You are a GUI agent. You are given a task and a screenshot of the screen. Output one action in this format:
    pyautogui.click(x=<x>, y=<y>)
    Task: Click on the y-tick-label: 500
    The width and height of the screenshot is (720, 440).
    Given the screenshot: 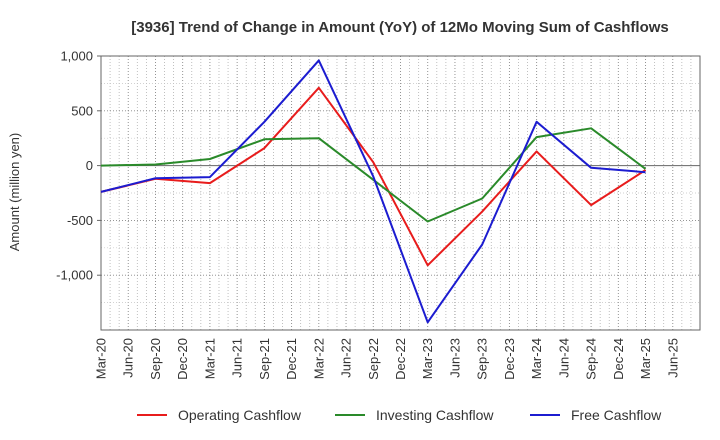 What is the action you would take?
    pyautogui.click(x=82, y=110)
    